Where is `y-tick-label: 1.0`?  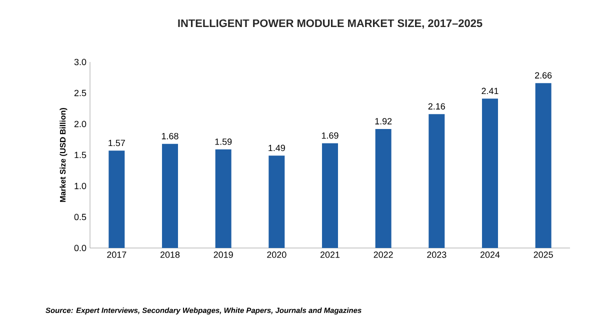 y-tick-label: 1.0 is located at coordinates (80, 186).